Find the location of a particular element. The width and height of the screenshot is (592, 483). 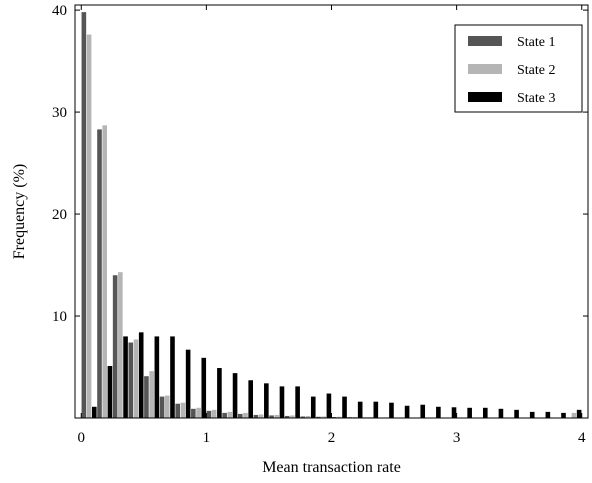

x-tick-label: 3 is located at coordinates (457, 438).